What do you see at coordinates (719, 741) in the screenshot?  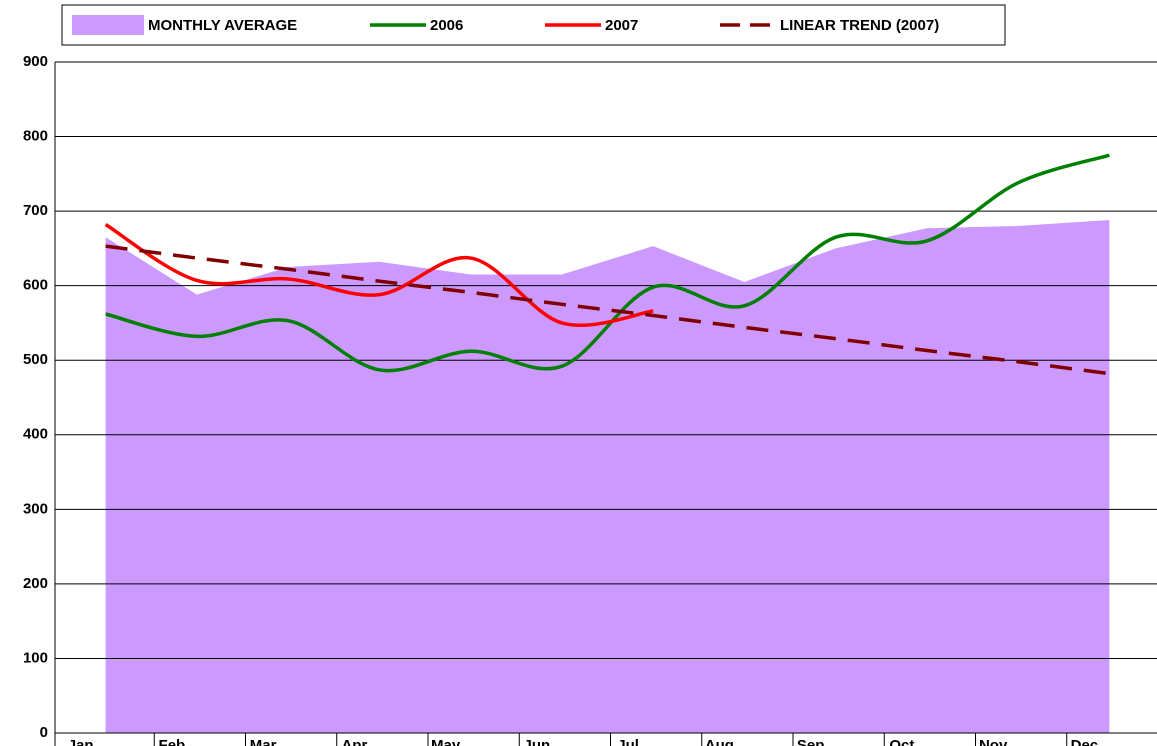 I see `x-tick-label: Aug` at bounding box center [719, 741].